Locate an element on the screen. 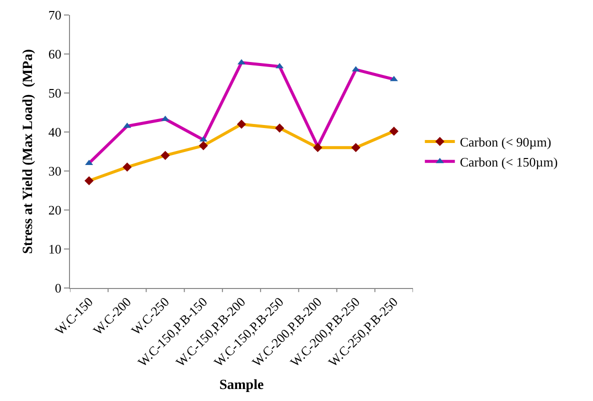 This screenshot has height=401, width=593. y-tick-label: 10 is located at coordinates (55, 249).